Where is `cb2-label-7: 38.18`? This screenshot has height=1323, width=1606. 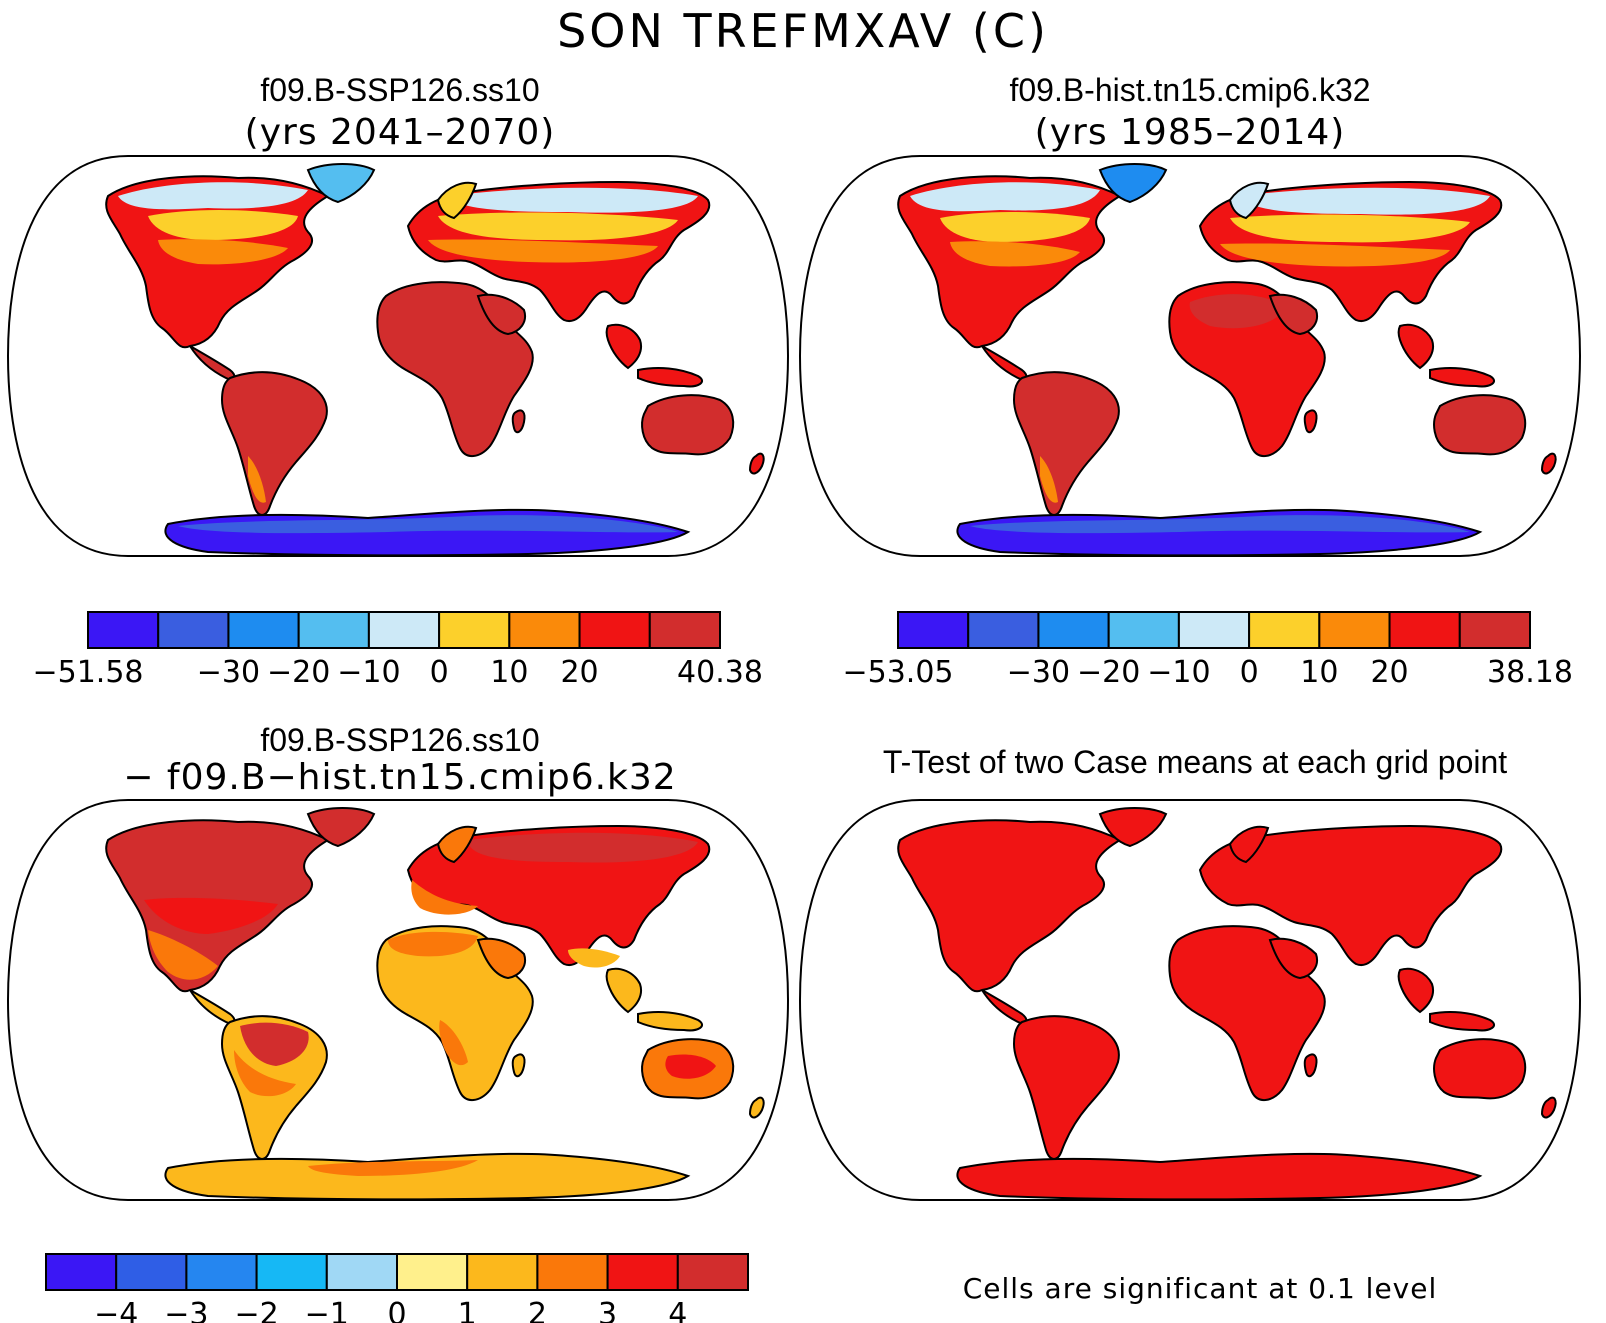
cb2-label-7: 38.18 is located at coordinates (1530, 672).